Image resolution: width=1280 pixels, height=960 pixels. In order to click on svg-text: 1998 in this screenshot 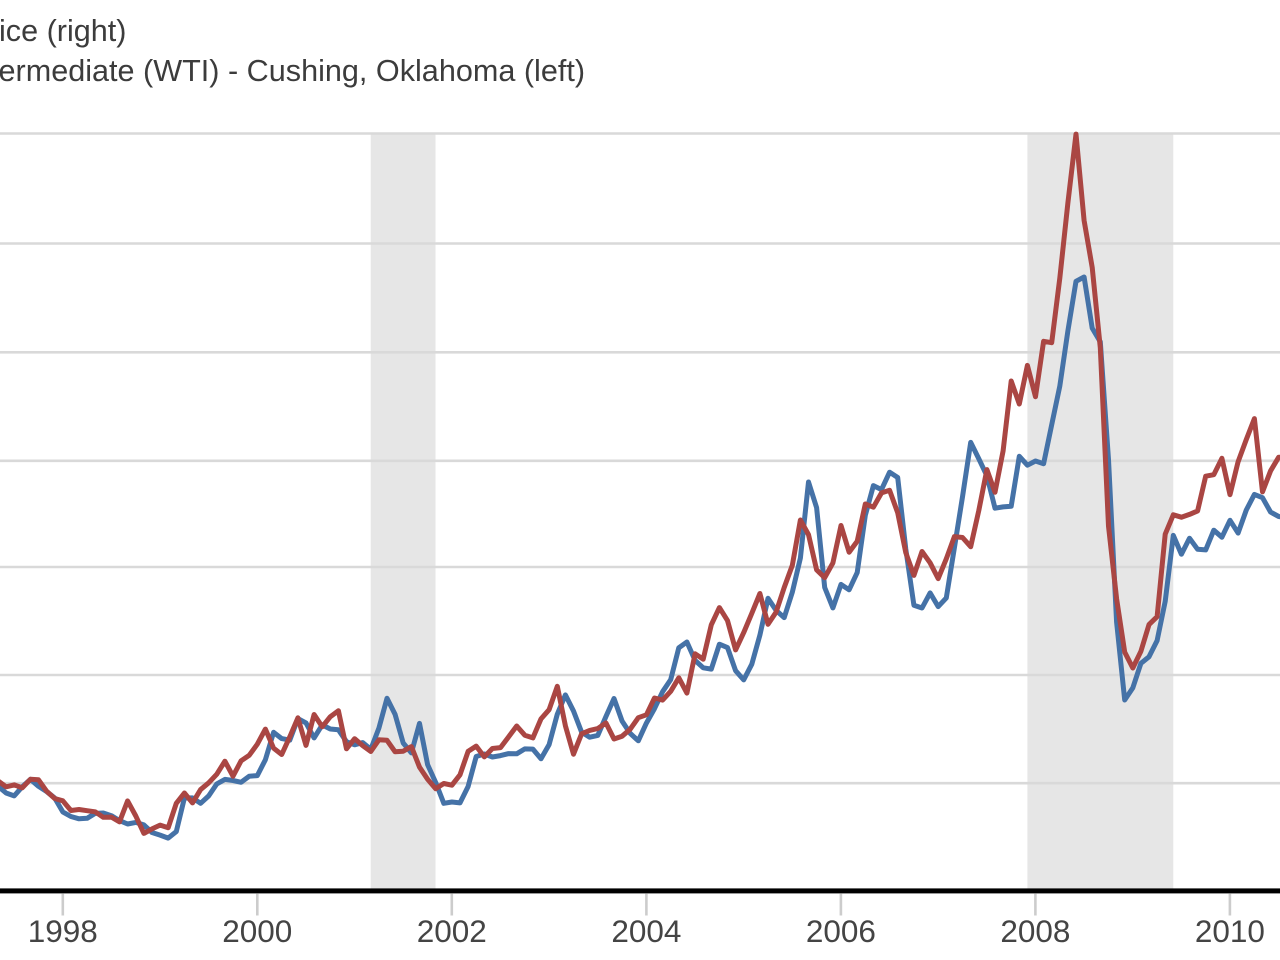, I will do `click(63, 931)`.